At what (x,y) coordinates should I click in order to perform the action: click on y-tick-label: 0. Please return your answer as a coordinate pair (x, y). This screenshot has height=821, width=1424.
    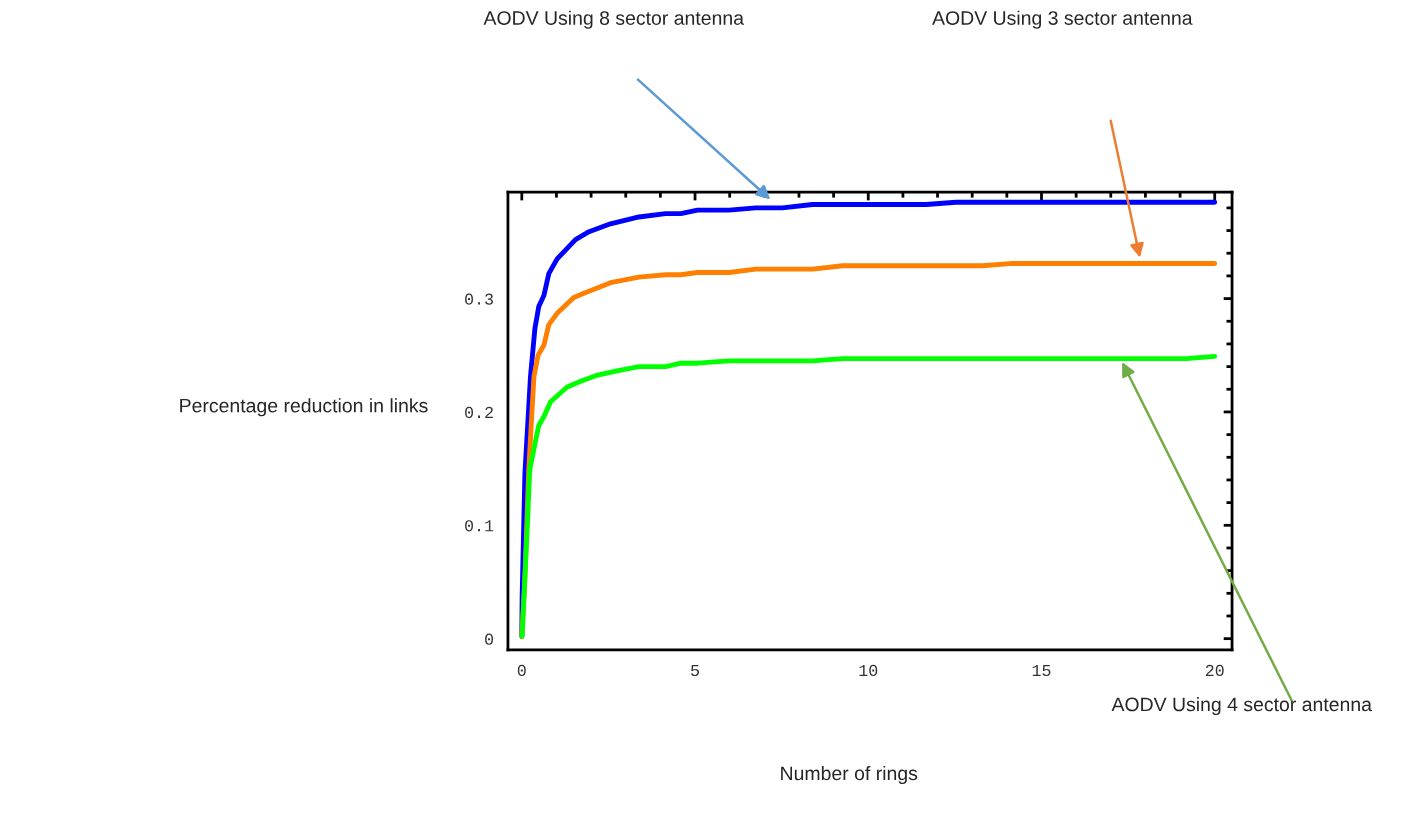
    Looking at the image, I should click on (489, 639).